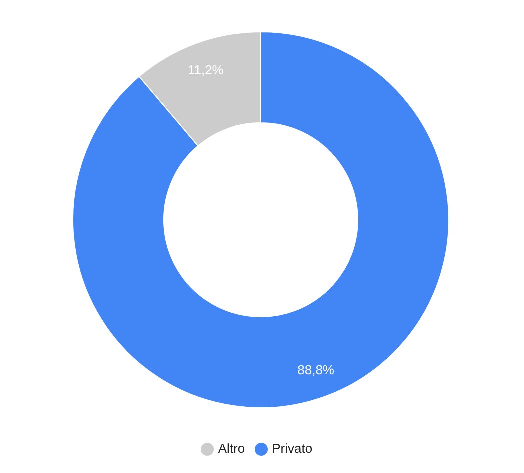 The width and height of the screenshot is (524, 473). I want to click on legend-label: Privato, so click(292, 448).